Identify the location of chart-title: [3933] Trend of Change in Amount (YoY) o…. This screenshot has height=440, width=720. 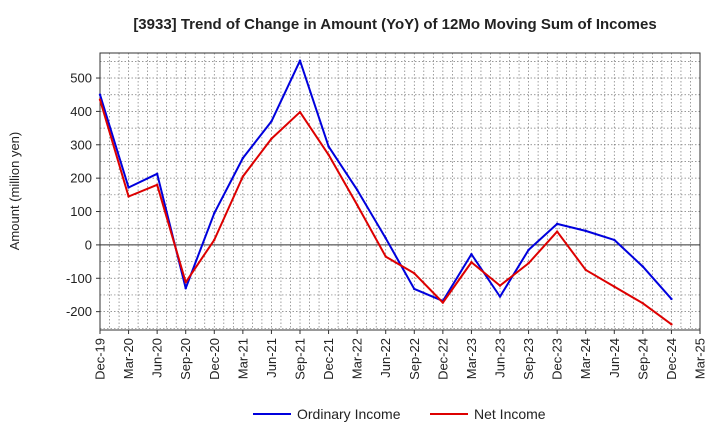
(395, 24).